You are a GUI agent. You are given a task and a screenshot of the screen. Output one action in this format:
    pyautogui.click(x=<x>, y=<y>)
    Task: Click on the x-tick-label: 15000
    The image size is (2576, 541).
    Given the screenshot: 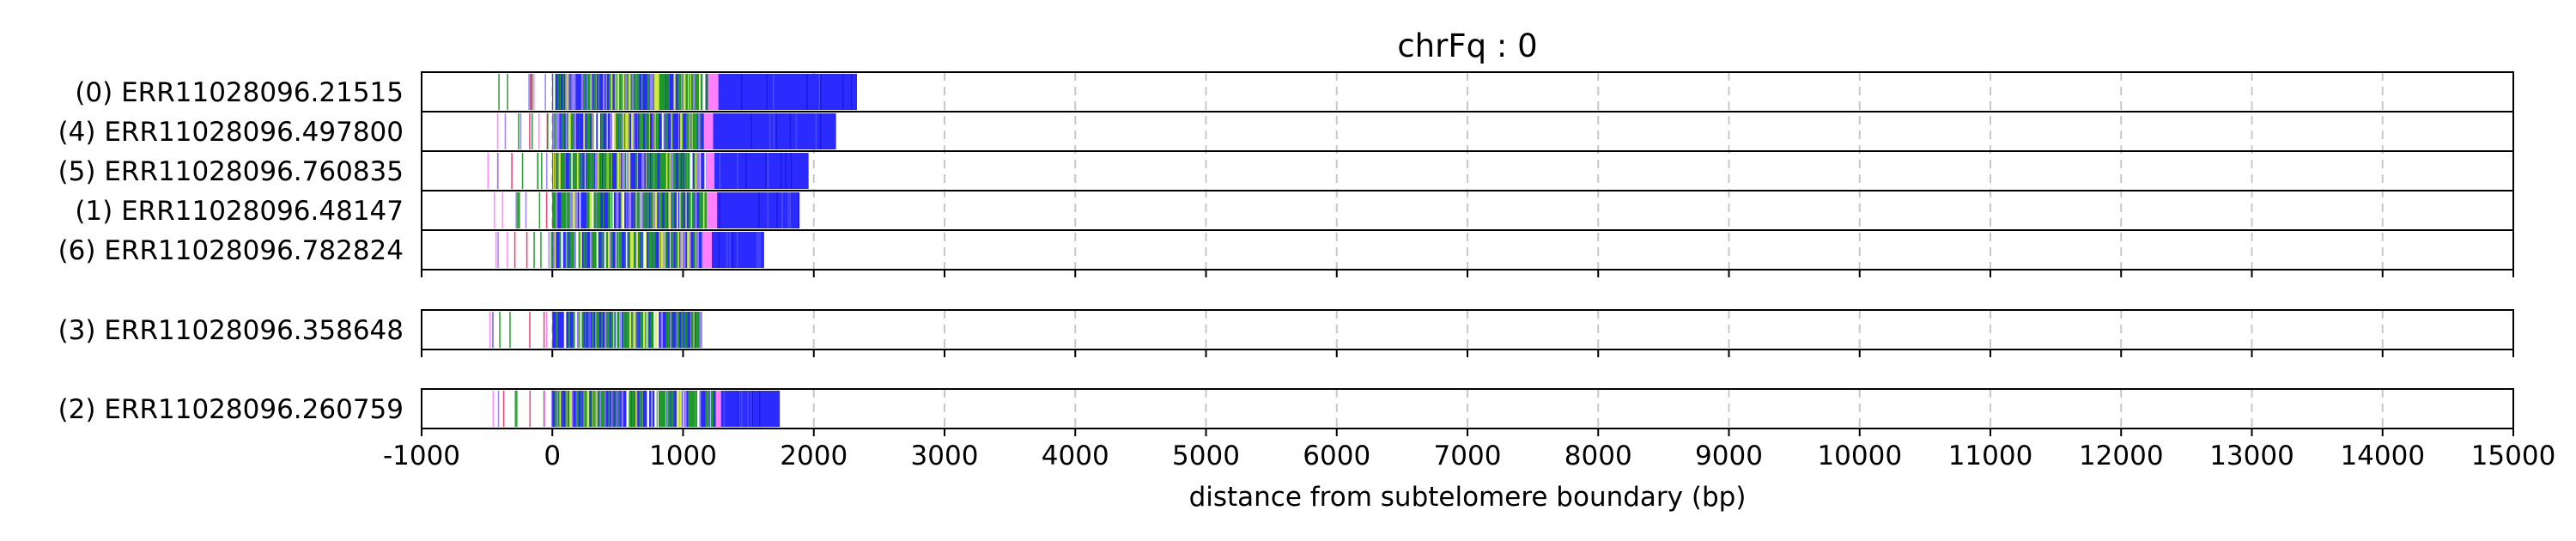 What is the action you would take?
    pyautogui.click(x=2514, y=456)
    